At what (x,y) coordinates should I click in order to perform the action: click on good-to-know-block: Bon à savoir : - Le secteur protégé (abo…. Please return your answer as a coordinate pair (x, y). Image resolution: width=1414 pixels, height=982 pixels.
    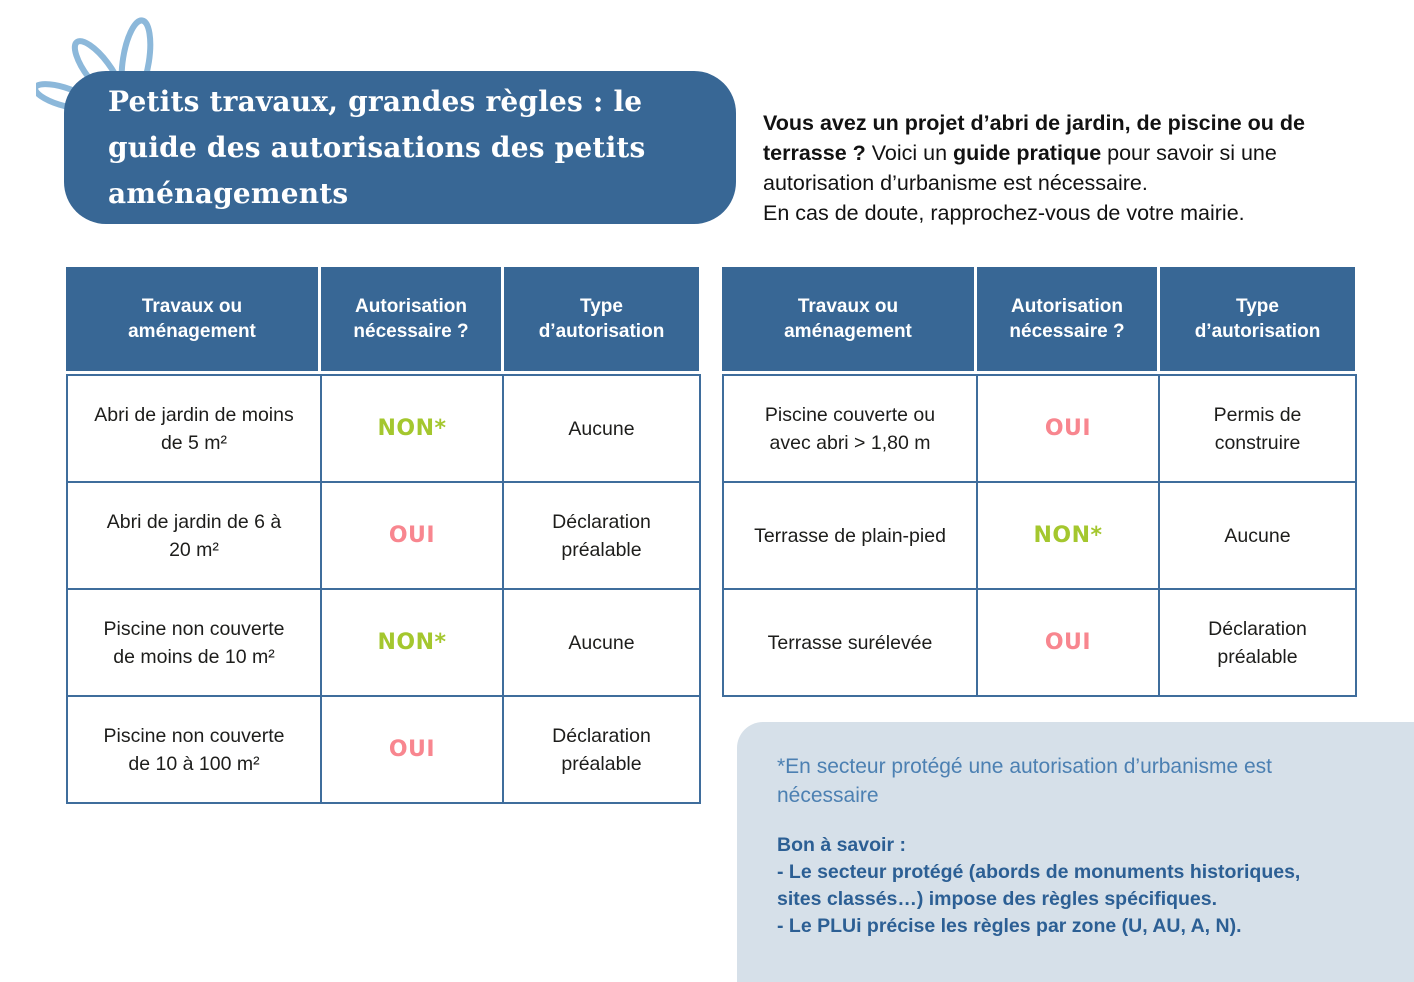
    Looking at the image, I should click on (1087, 886).